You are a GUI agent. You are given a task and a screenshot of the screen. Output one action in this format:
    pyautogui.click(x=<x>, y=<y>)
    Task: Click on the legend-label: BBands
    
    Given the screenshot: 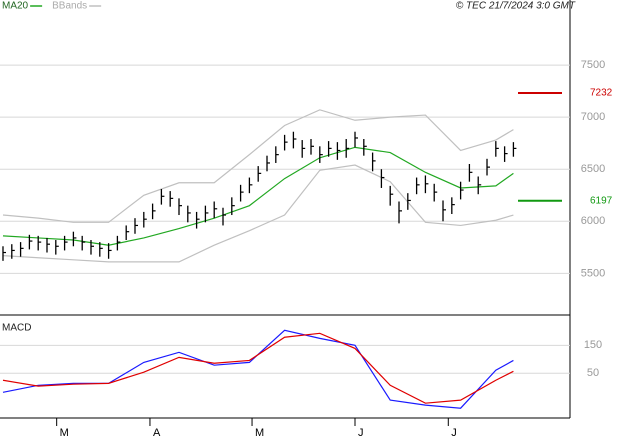 What is the action you would take?
    pyautogui.click(x=69, y=6)
    